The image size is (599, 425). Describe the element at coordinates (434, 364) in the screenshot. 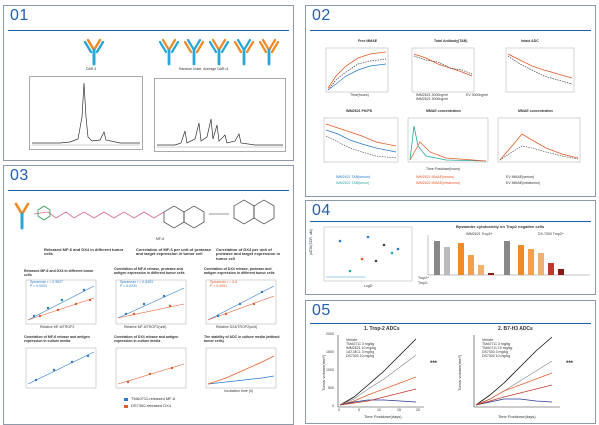

I see `sig-left: ***` at that location.